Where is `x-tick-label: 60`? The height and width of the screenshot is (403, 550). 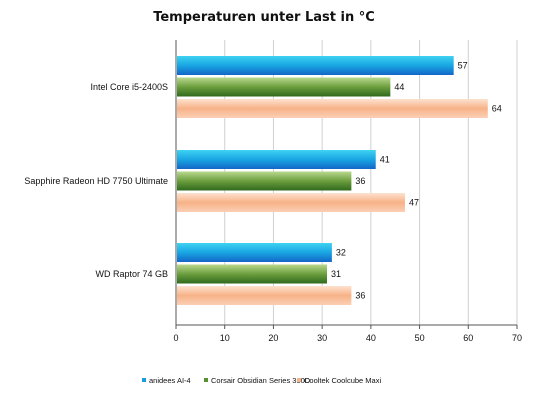 x-tick-label: 60 is located at coordinates (468, 338).